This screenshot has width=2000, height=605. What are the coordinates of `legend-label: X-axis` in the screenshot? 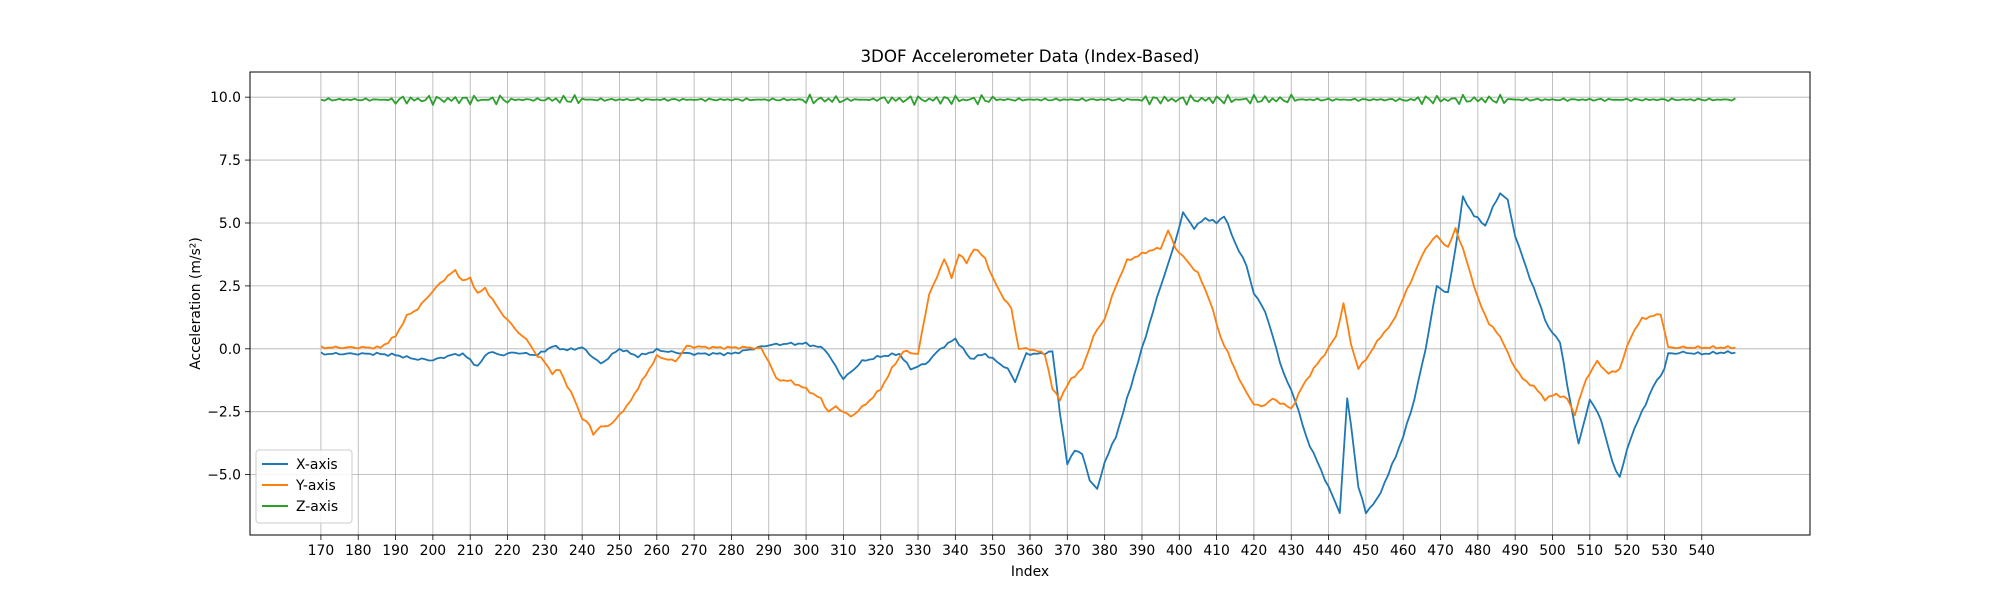 It's located at (317, 465).